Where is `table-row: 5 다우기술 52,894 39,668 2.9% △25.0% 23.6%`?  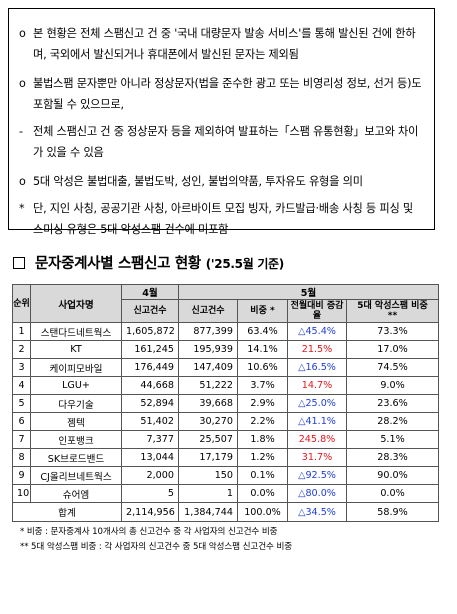
table-row: 5 다우기술 52,894 39,668 2.9% △25.0% 23.6% is located at coordinates (226, 403).